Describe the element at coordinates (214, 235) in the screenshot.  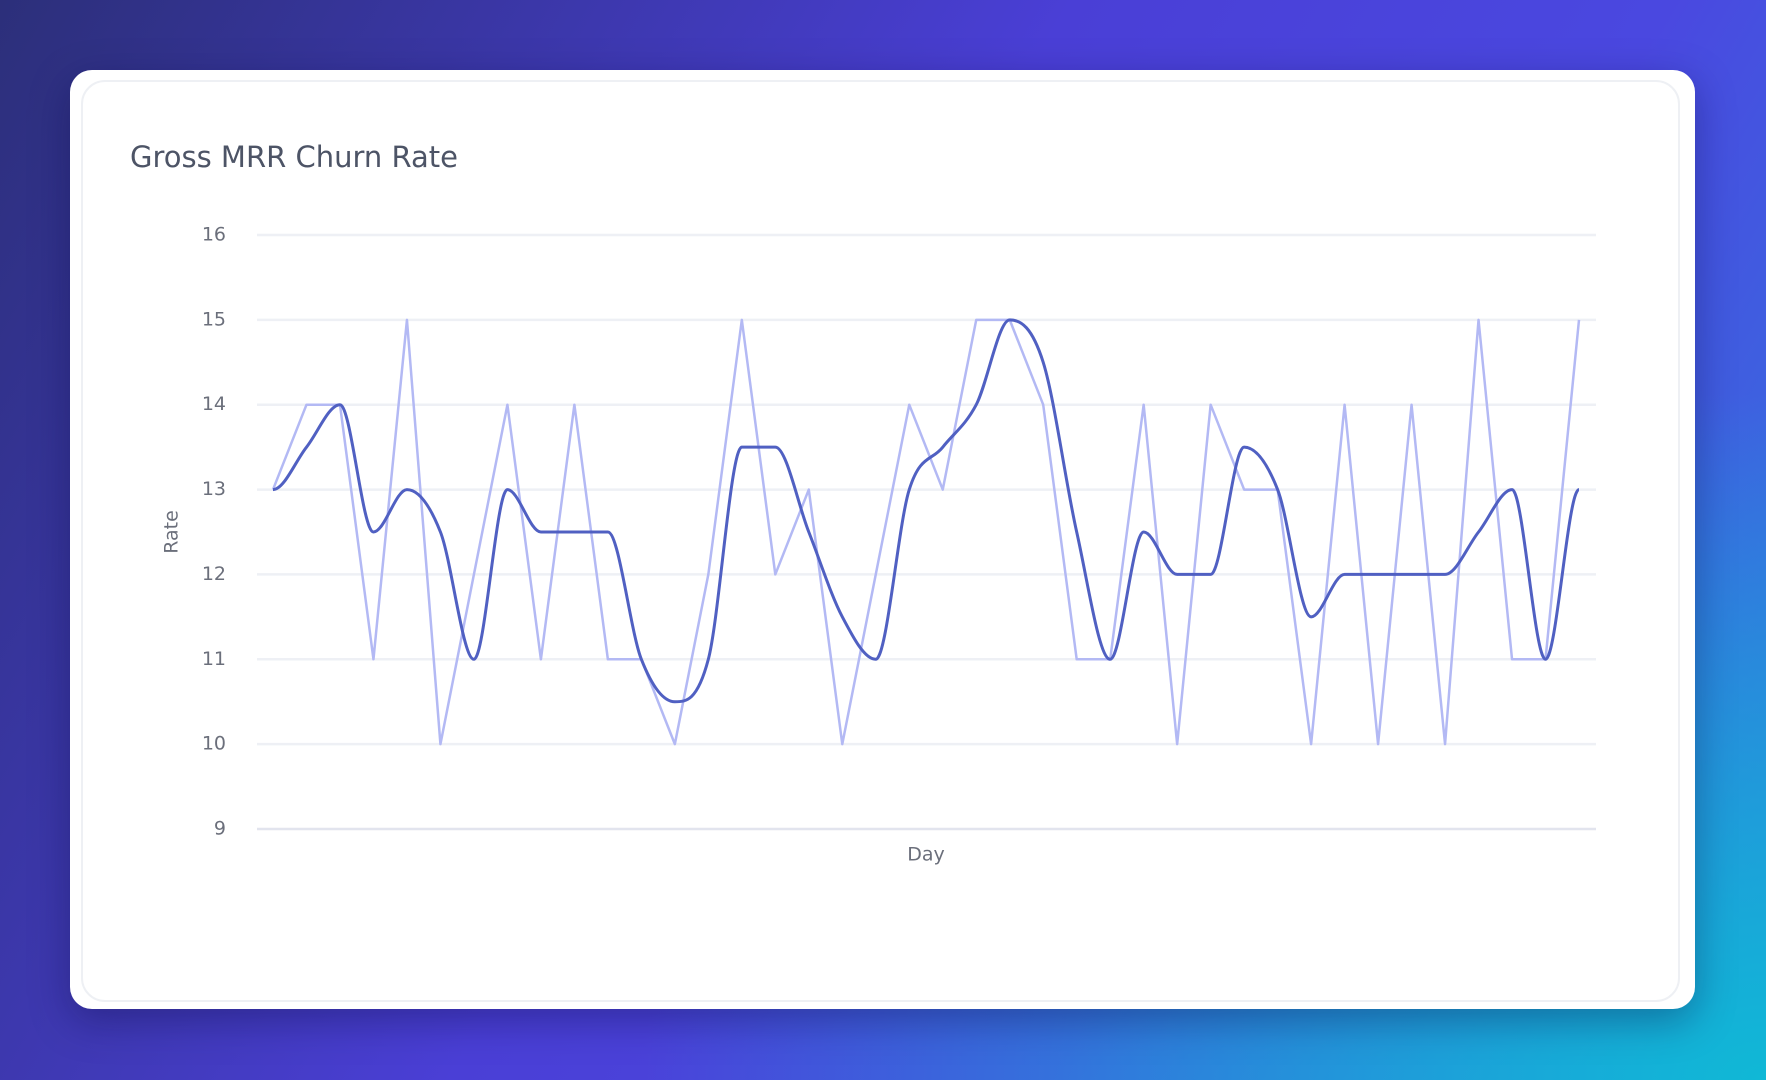
I see `y-tick-label: 16` at that location.